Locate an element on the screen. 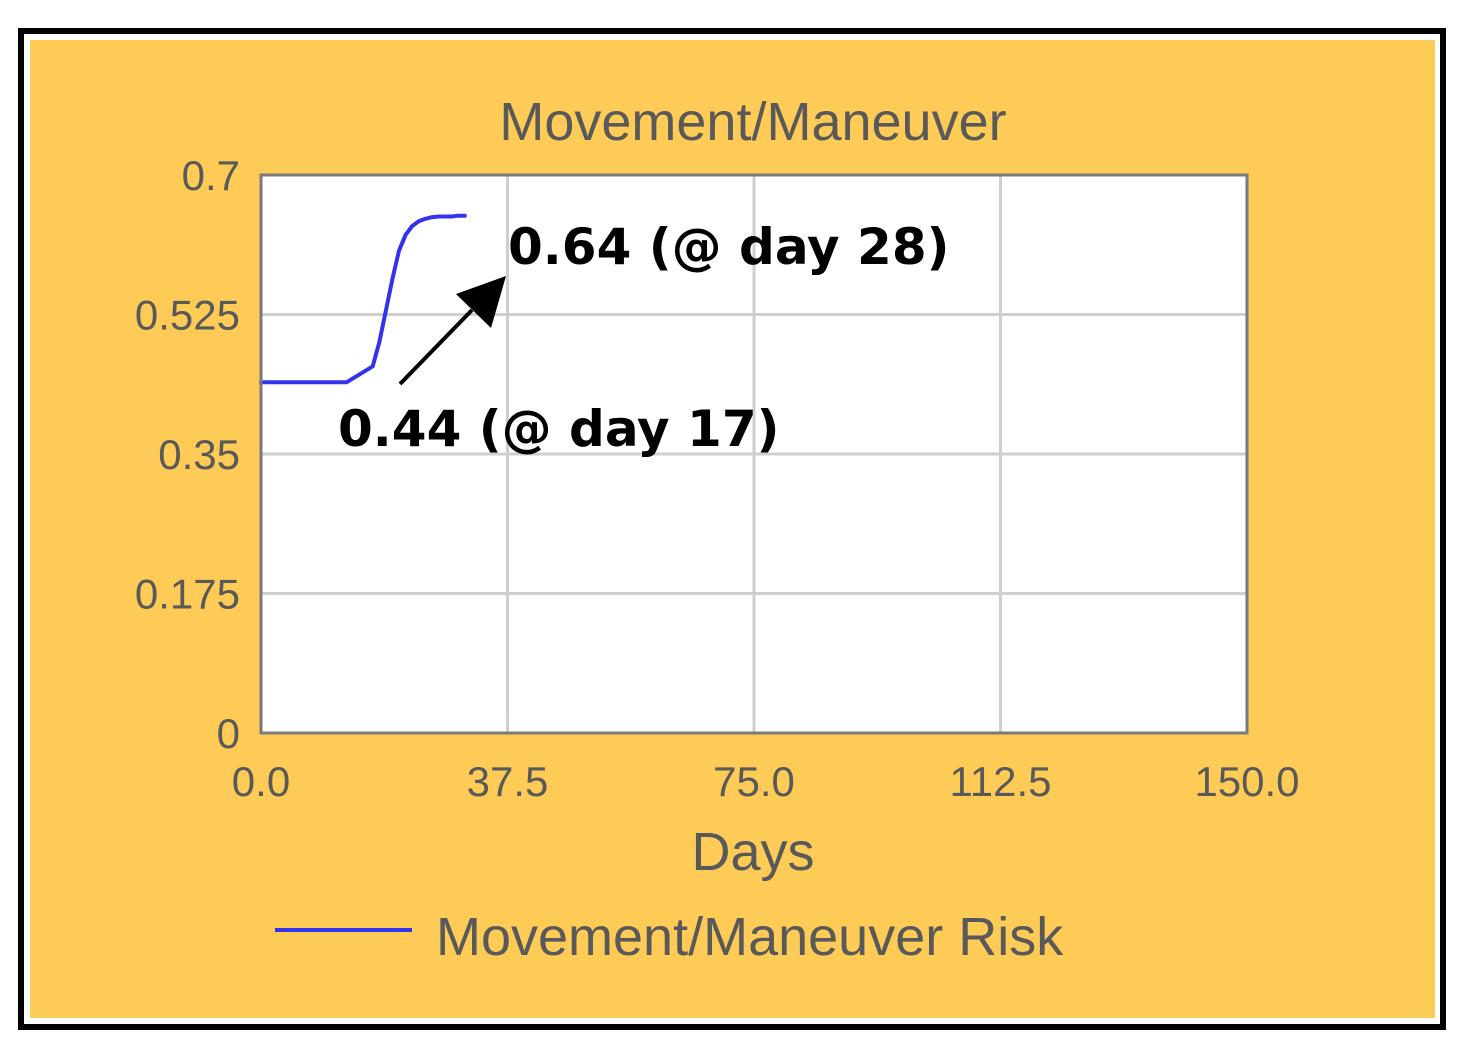  legend: Movement/Maneuver Risk is located at coordinates (669, 937).